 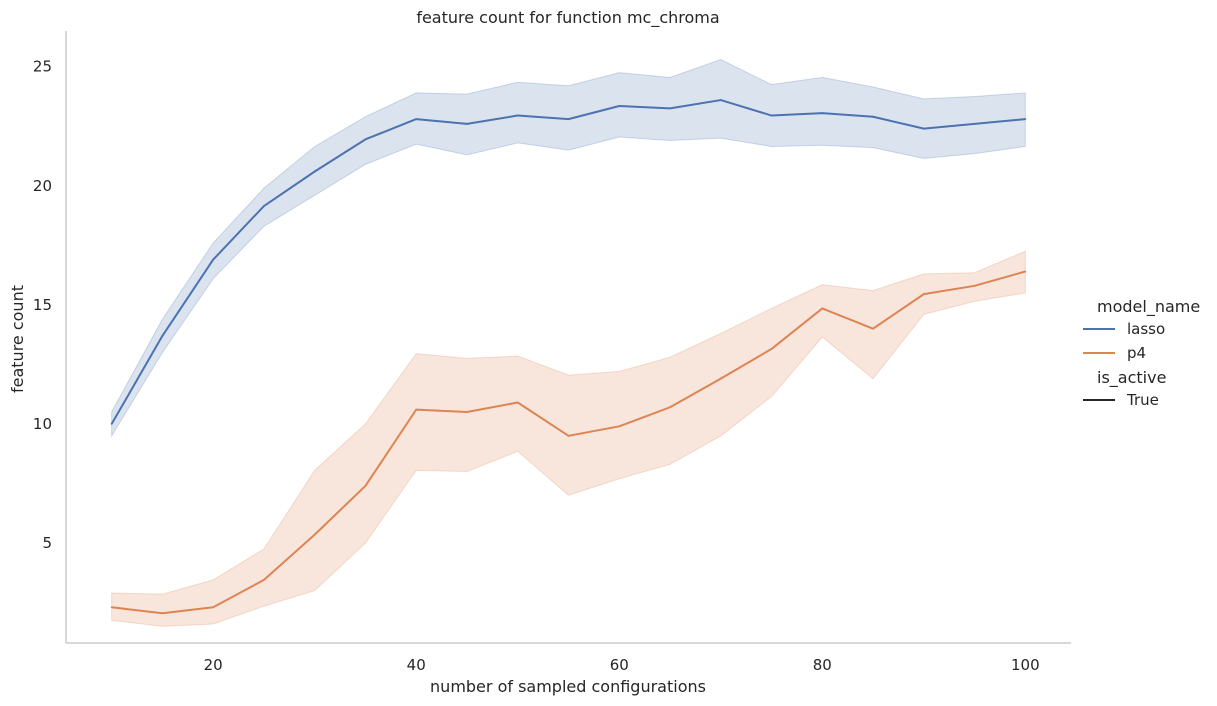 I want to click on y-tick-label: 20, so click(x=42, y=186).